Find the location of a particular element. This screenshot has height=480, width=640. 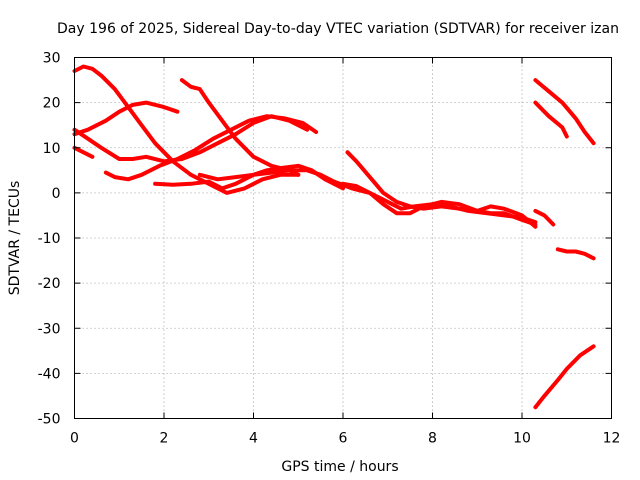

x-tick-label: 0 is located at coordinates (74, 439).